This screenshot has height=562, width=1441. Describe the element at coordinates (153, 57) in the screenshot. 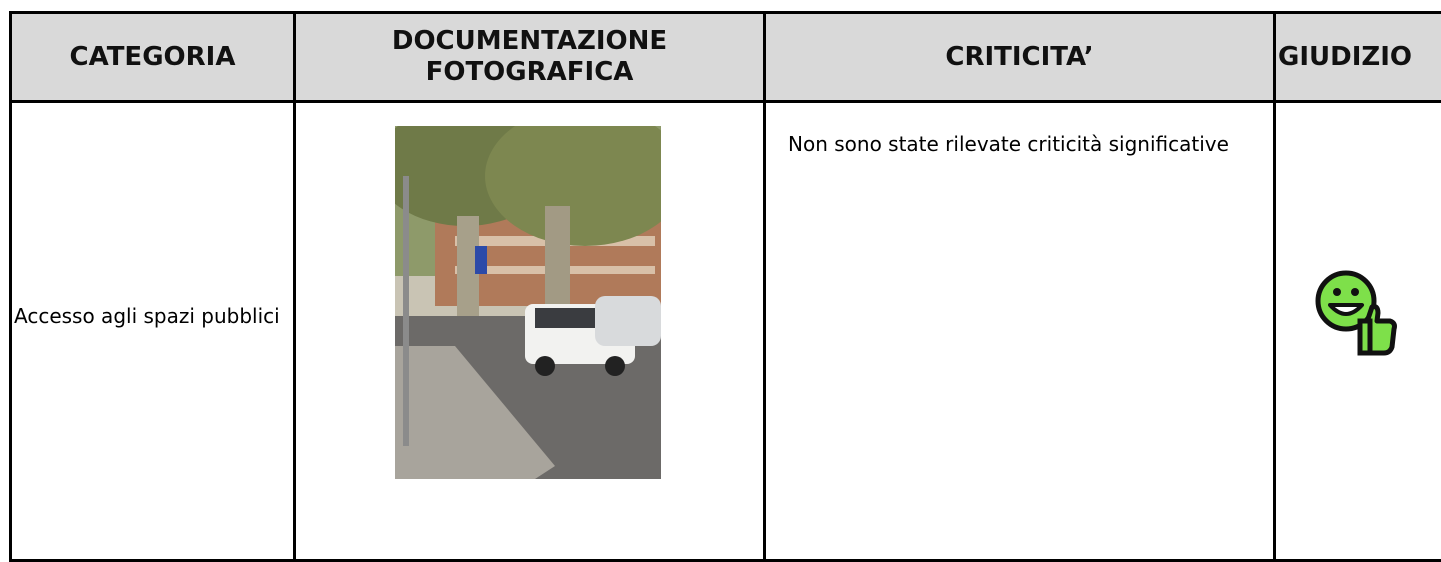

I see `header-cell: CATEGORIA` at that location.